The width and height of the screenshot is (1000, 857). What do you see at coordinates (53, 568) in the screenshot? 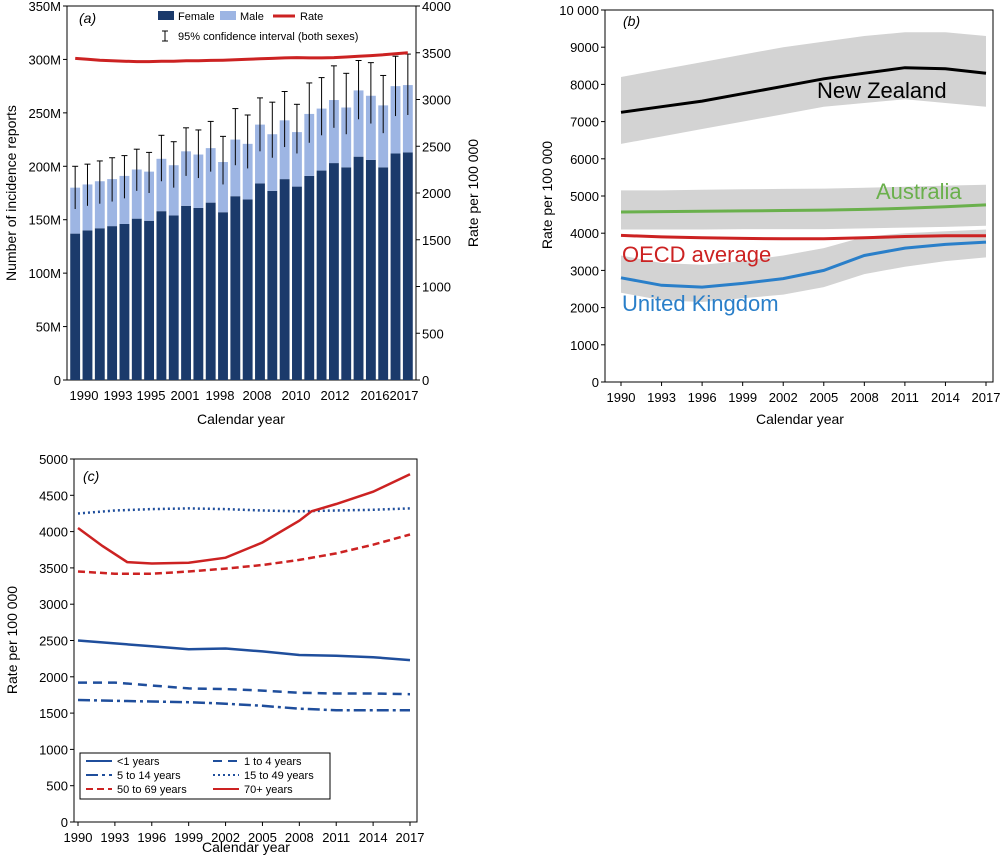
I see `y-tick-label: 3500` at bounding box center [53, 568].